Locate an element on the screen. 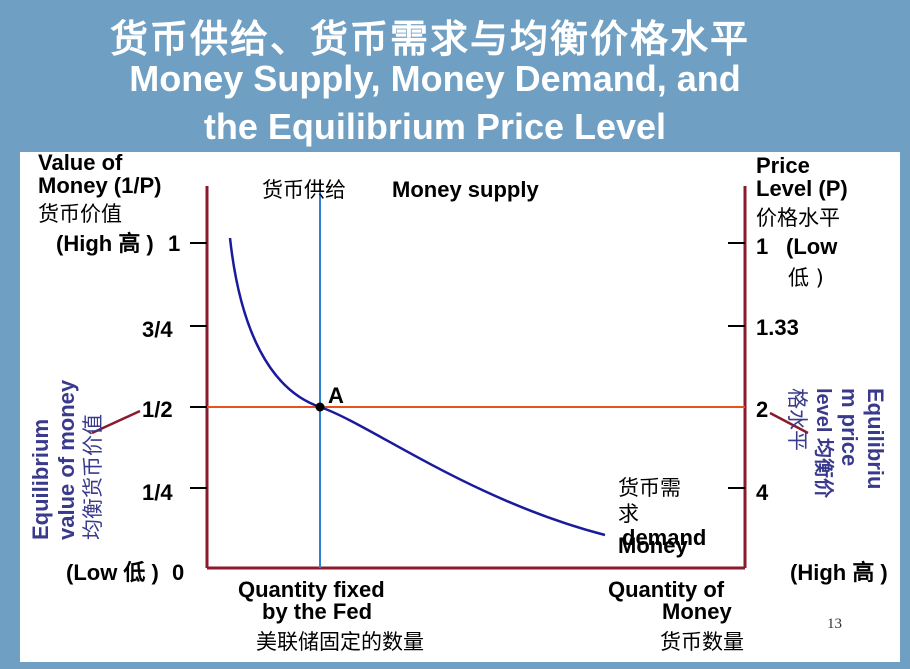  equilibrium-price-line4: 格水平 is located at coordinates (797, 419).